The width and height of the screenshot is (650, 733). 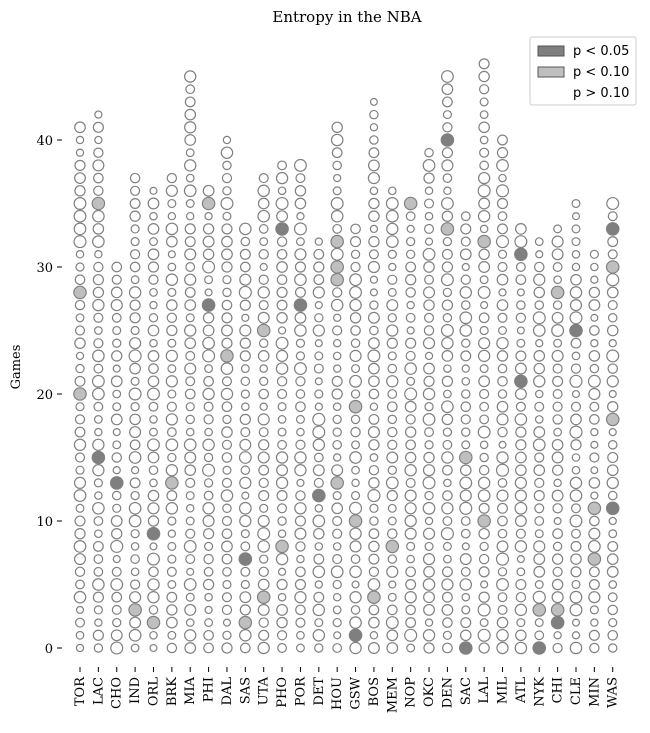 I want to click on y-tick-label: 30, so click(x=44, y=268).